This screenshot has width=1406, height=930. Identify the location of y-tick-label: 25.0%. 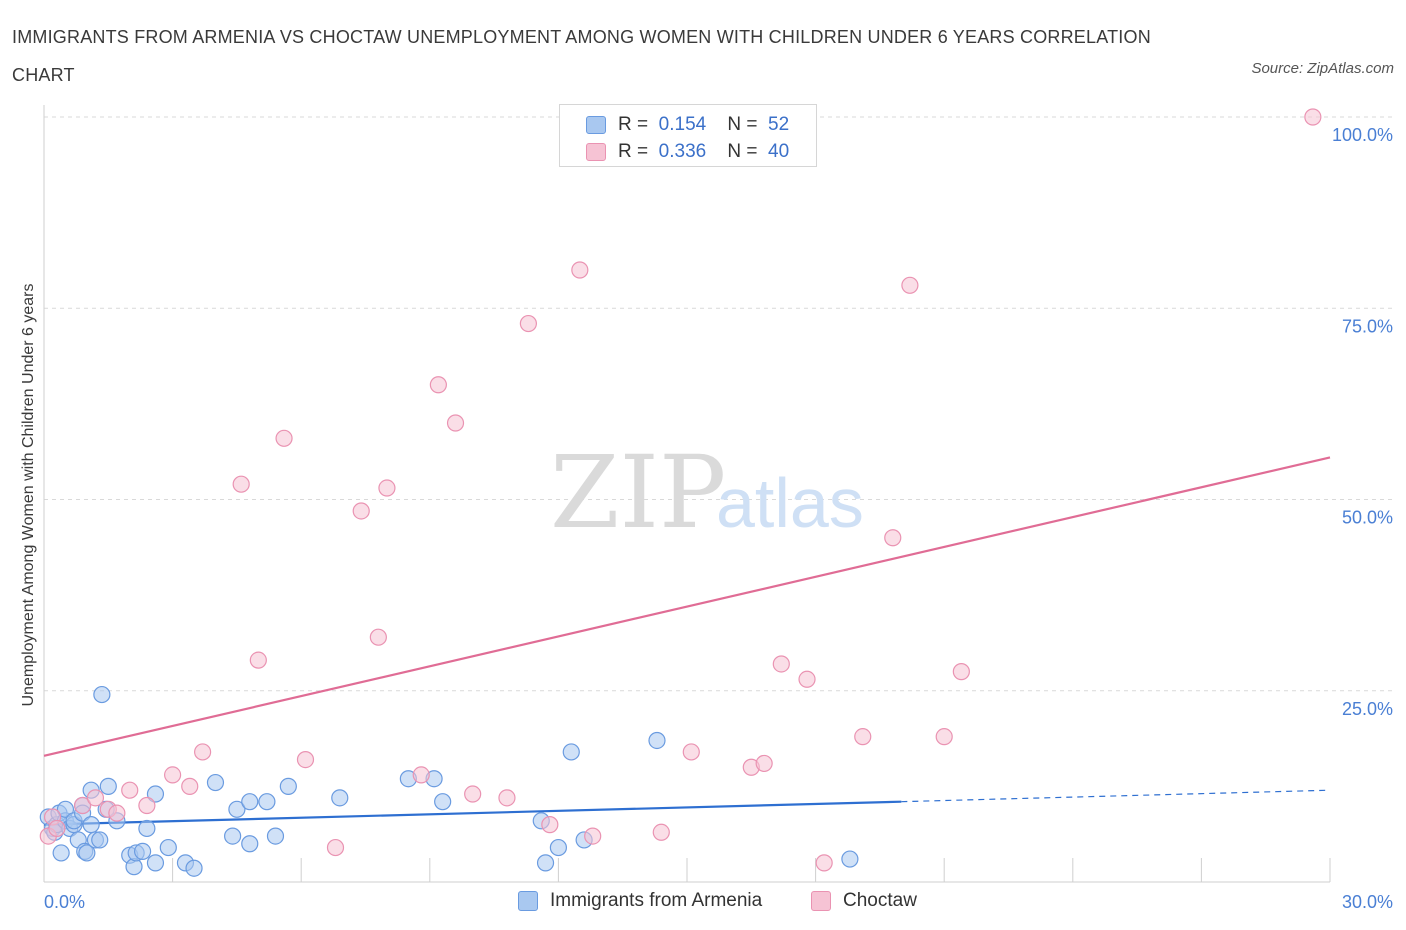
(1367, 709).